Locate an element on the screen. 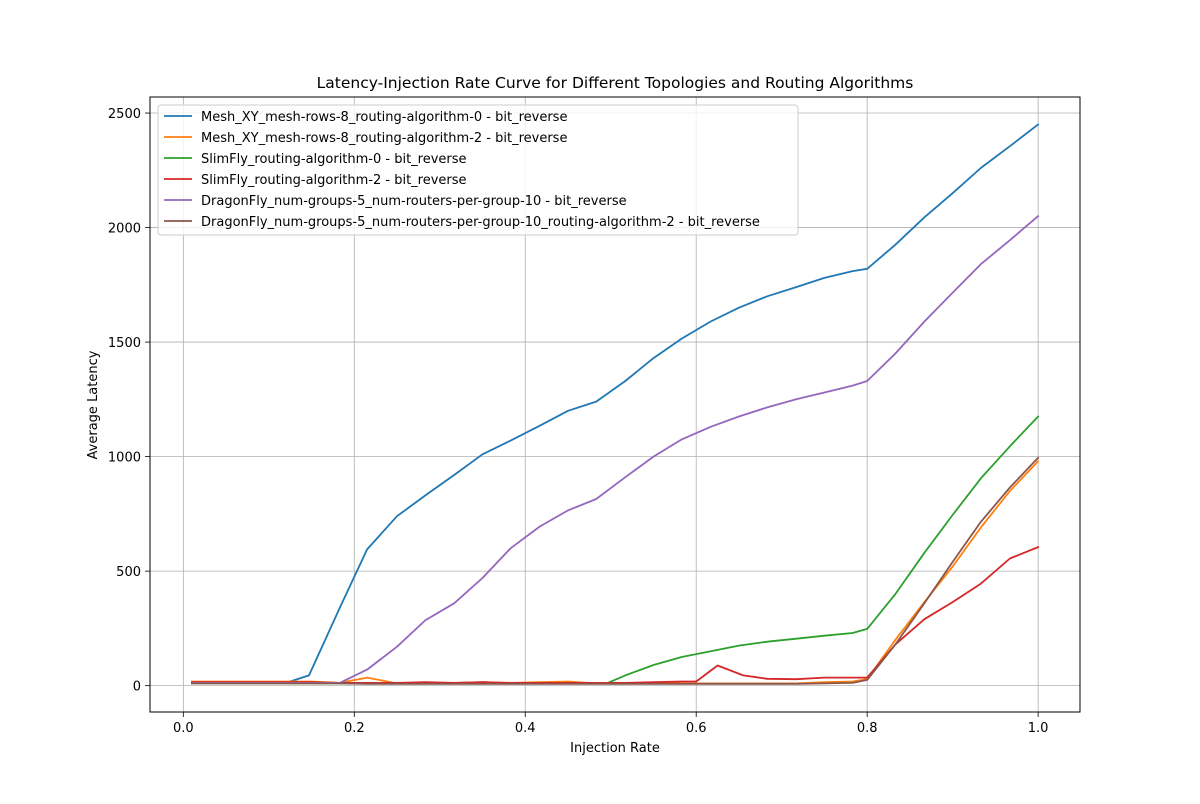  x-axis-ticks: 0.0 0.2 0.4 0.6 0.8 1.0 is located at coordinates (610, 724).